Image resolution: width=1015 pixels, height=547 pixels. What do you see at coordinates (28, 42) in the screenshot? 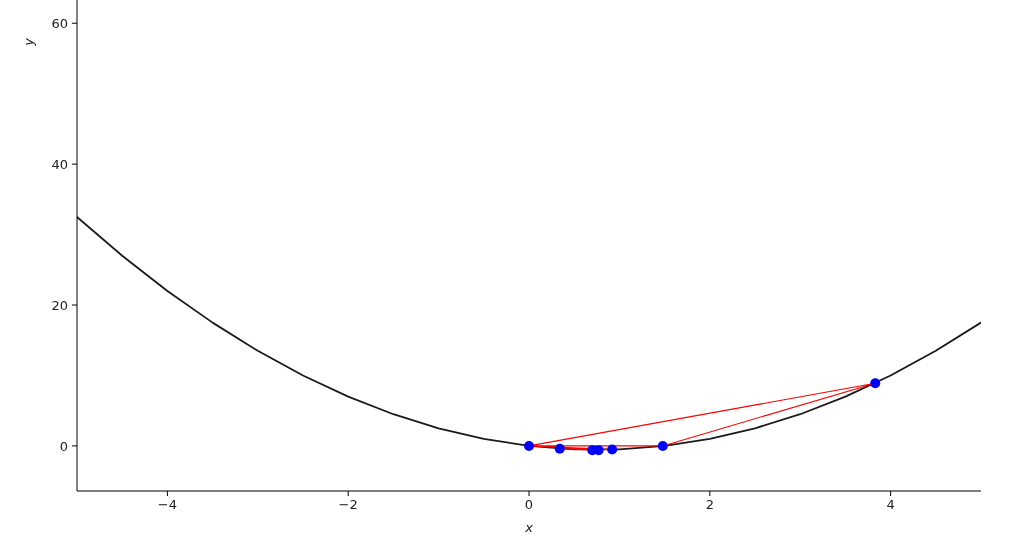
I see `y-axis-title: y` at bounding box center [28, 42].